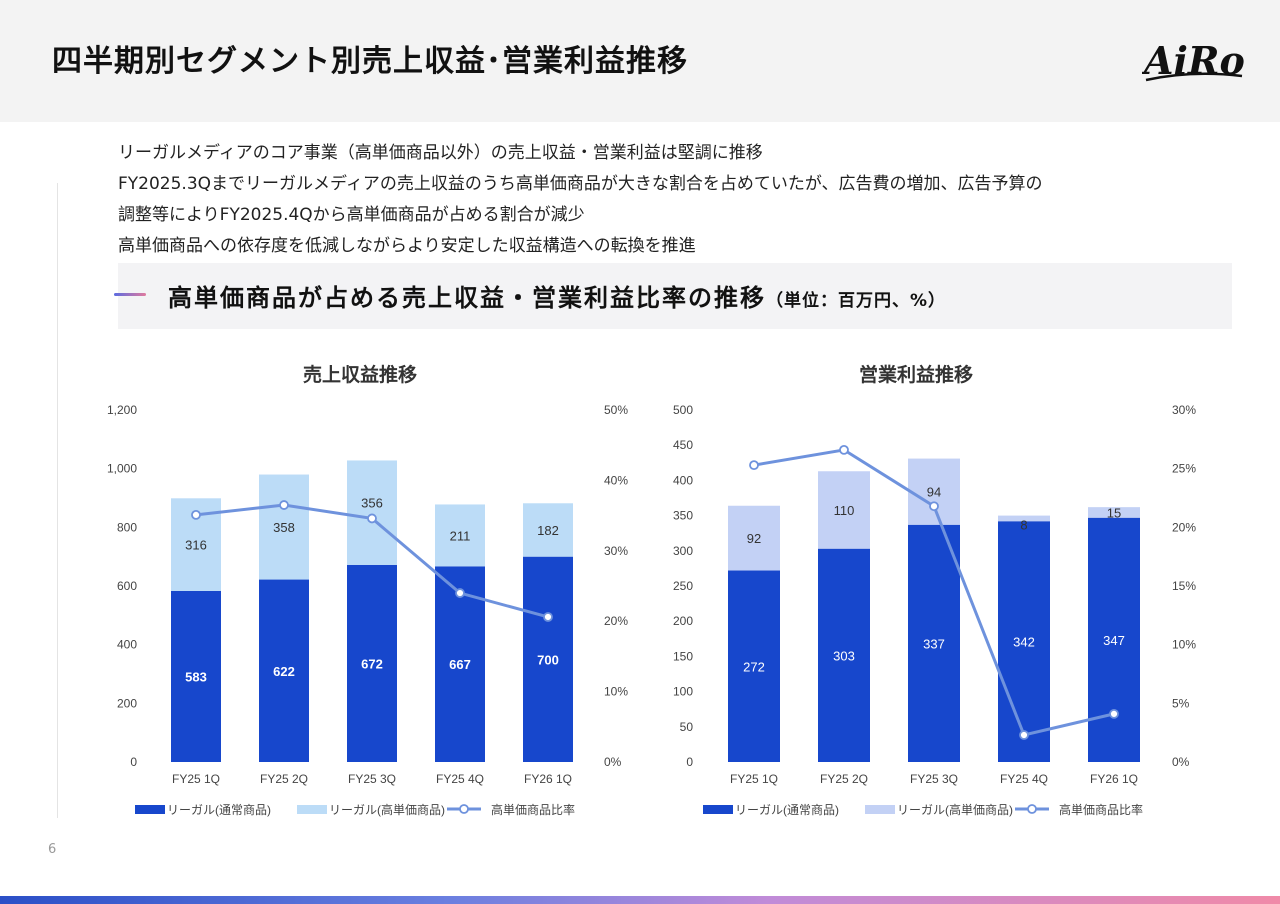 This screenshot has width=1280, height=904. I want to click on page-title: 四半期別セグメント別売上収益･営業利益推移, so click(370, 61).